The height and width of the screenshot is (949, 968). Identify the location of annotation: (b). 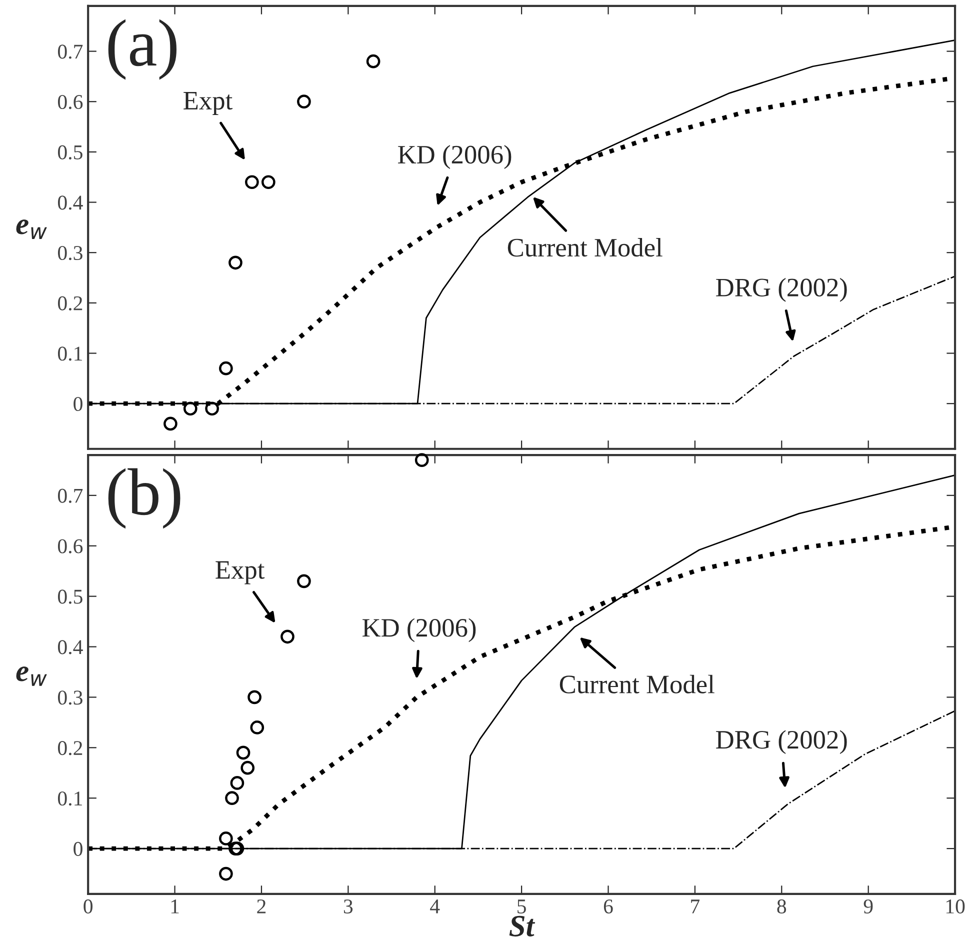
(144, 498).